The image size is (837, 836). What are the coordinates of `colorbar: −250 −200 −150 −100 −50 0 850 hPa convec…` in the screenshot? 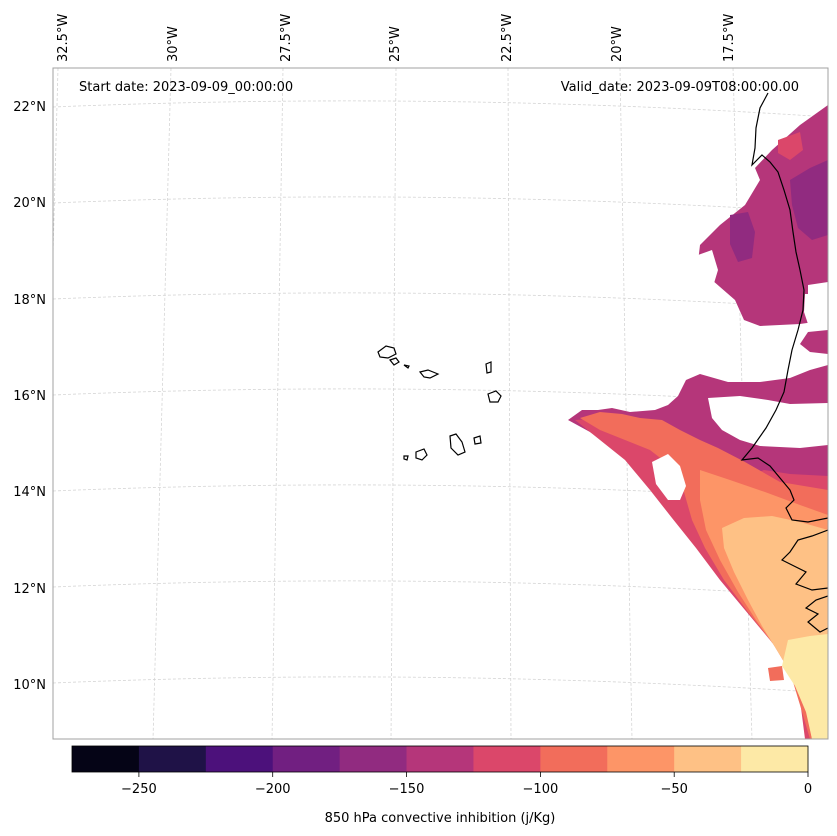 It's located at (441, 785).